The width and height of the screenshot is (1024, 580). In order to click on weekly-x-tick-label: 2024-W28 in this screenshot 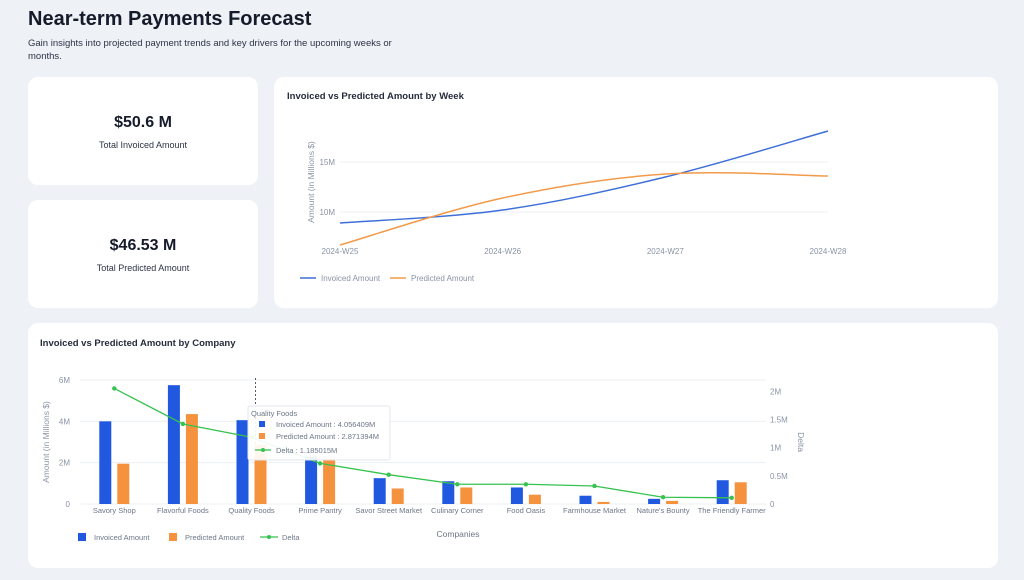, I will do `click(828, 251)`.